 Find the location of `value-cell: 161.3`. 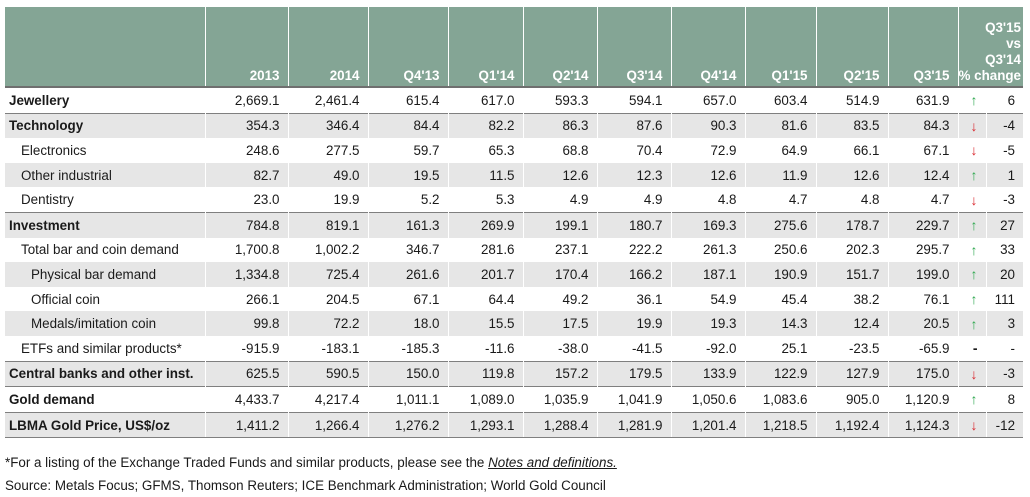

value-cell: 161.3 is located at coordinates (407, 224).